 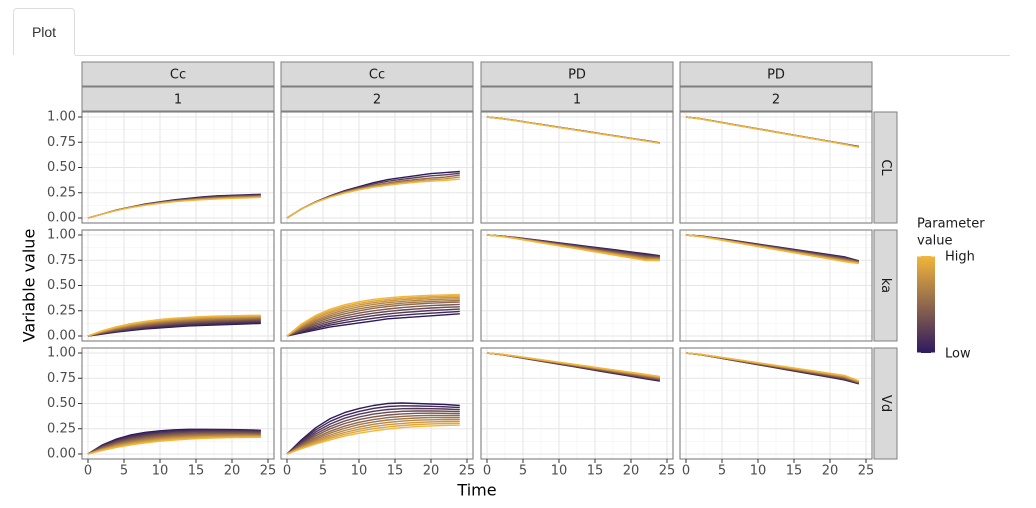 I want to click on facet-strip-id-label: 2, so click(x=377, y=100).